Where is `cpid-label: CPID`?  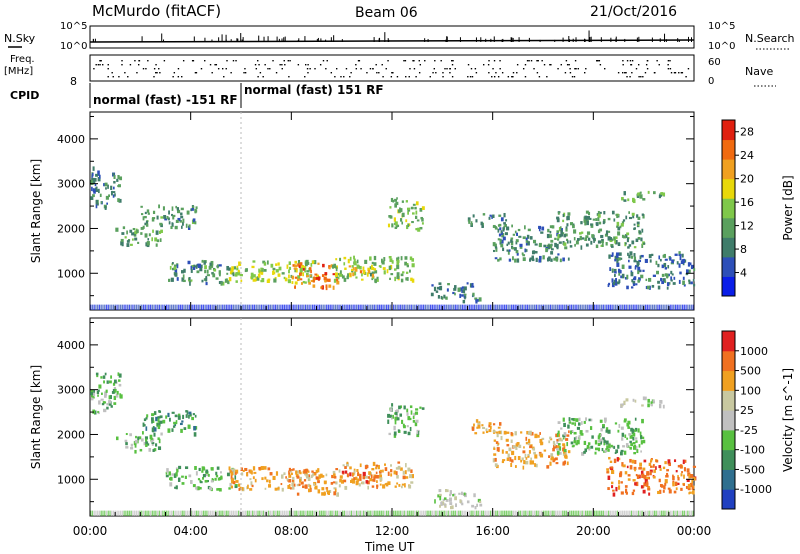 cpid-label: CPID is located at coordinates (24, 95).